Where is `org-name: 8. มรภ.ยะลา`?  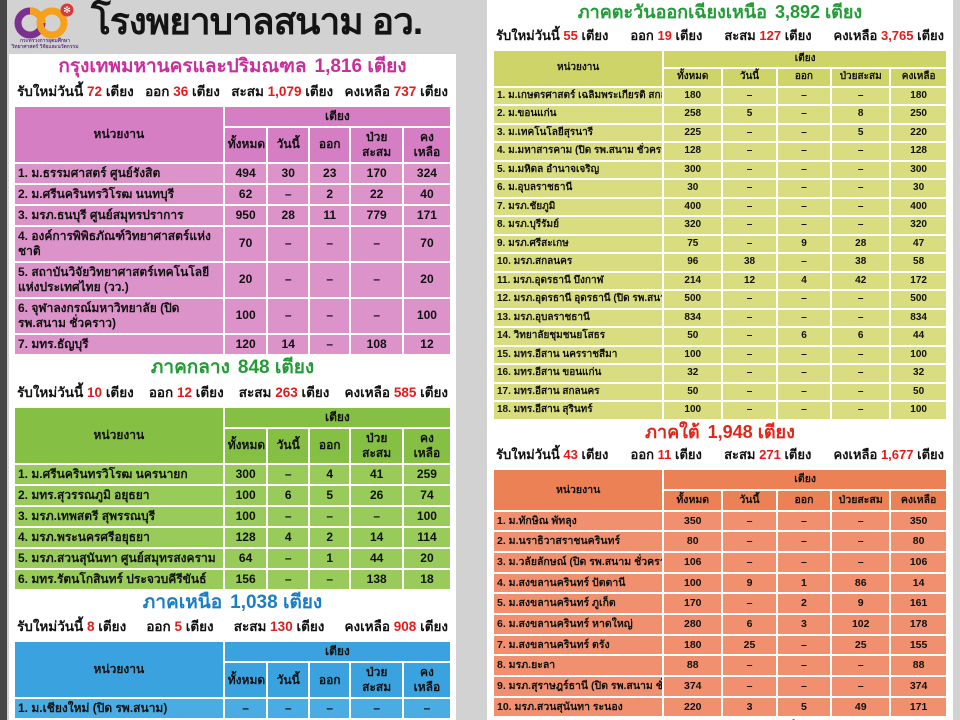 org-name: 8. มรภ.ยะลา is located at coordinates (578, 666).